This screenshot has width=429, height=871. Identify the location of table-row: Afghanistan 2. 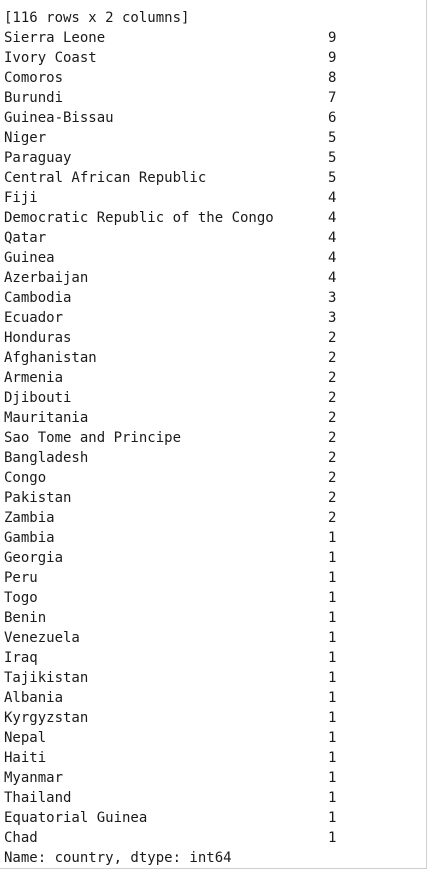
(213, 358).